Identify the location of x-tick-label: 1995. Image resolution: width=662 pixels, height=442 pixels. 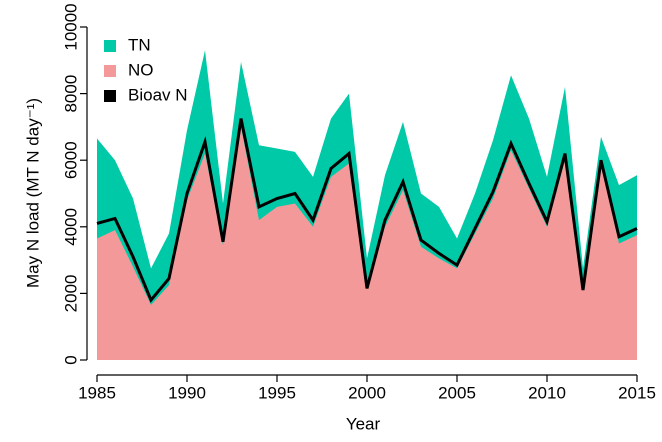
(277, 392).